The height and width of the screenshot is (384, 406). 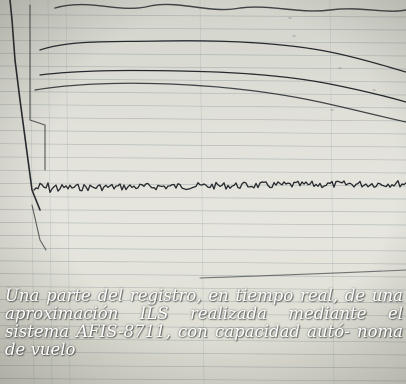 I want to click on trace-initial-descent, so click(x=25, y=105).